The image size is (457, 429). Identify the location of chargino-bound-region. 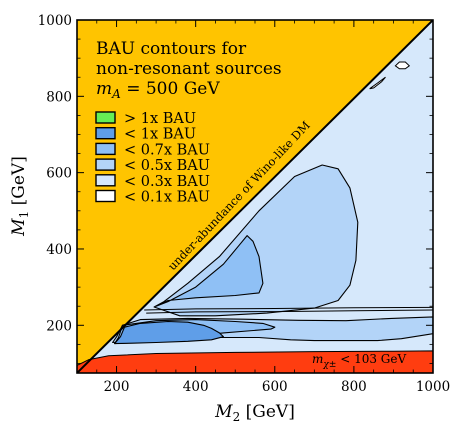
(255, 361).